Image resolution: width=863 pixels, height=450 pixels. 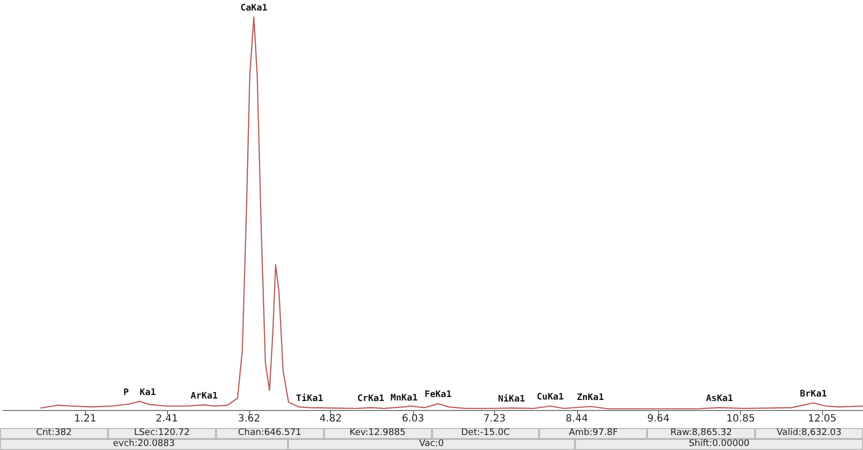 I want to click on x-tick-label: 9.64, so click(x=658, y=419).